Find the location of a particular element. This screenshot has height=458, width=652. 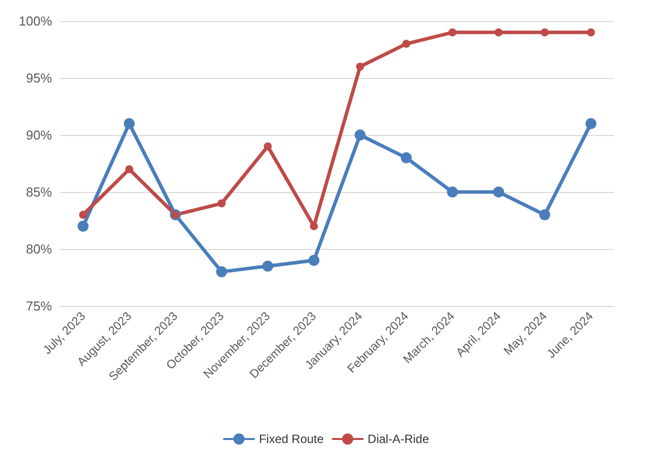

y-tick-label: 90% is located at coordinates (39, 135).